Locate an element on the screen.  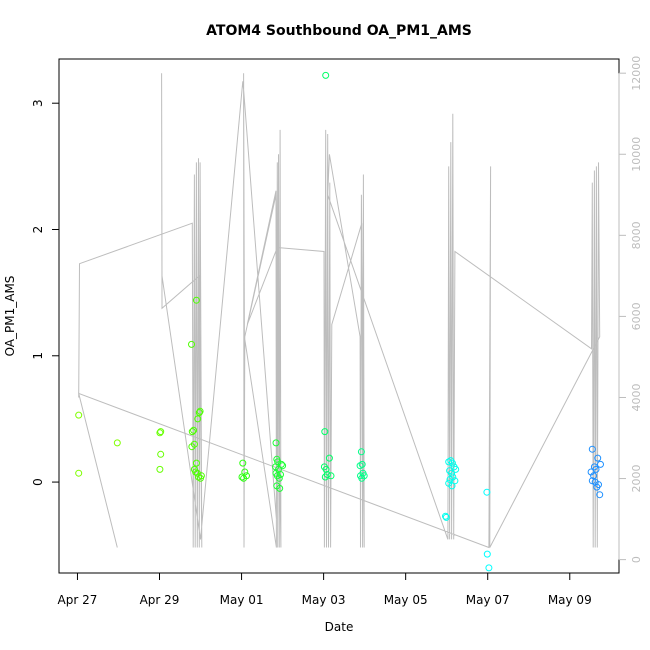
y2-tick-label: 8000 is located at coordinates (636, 235).